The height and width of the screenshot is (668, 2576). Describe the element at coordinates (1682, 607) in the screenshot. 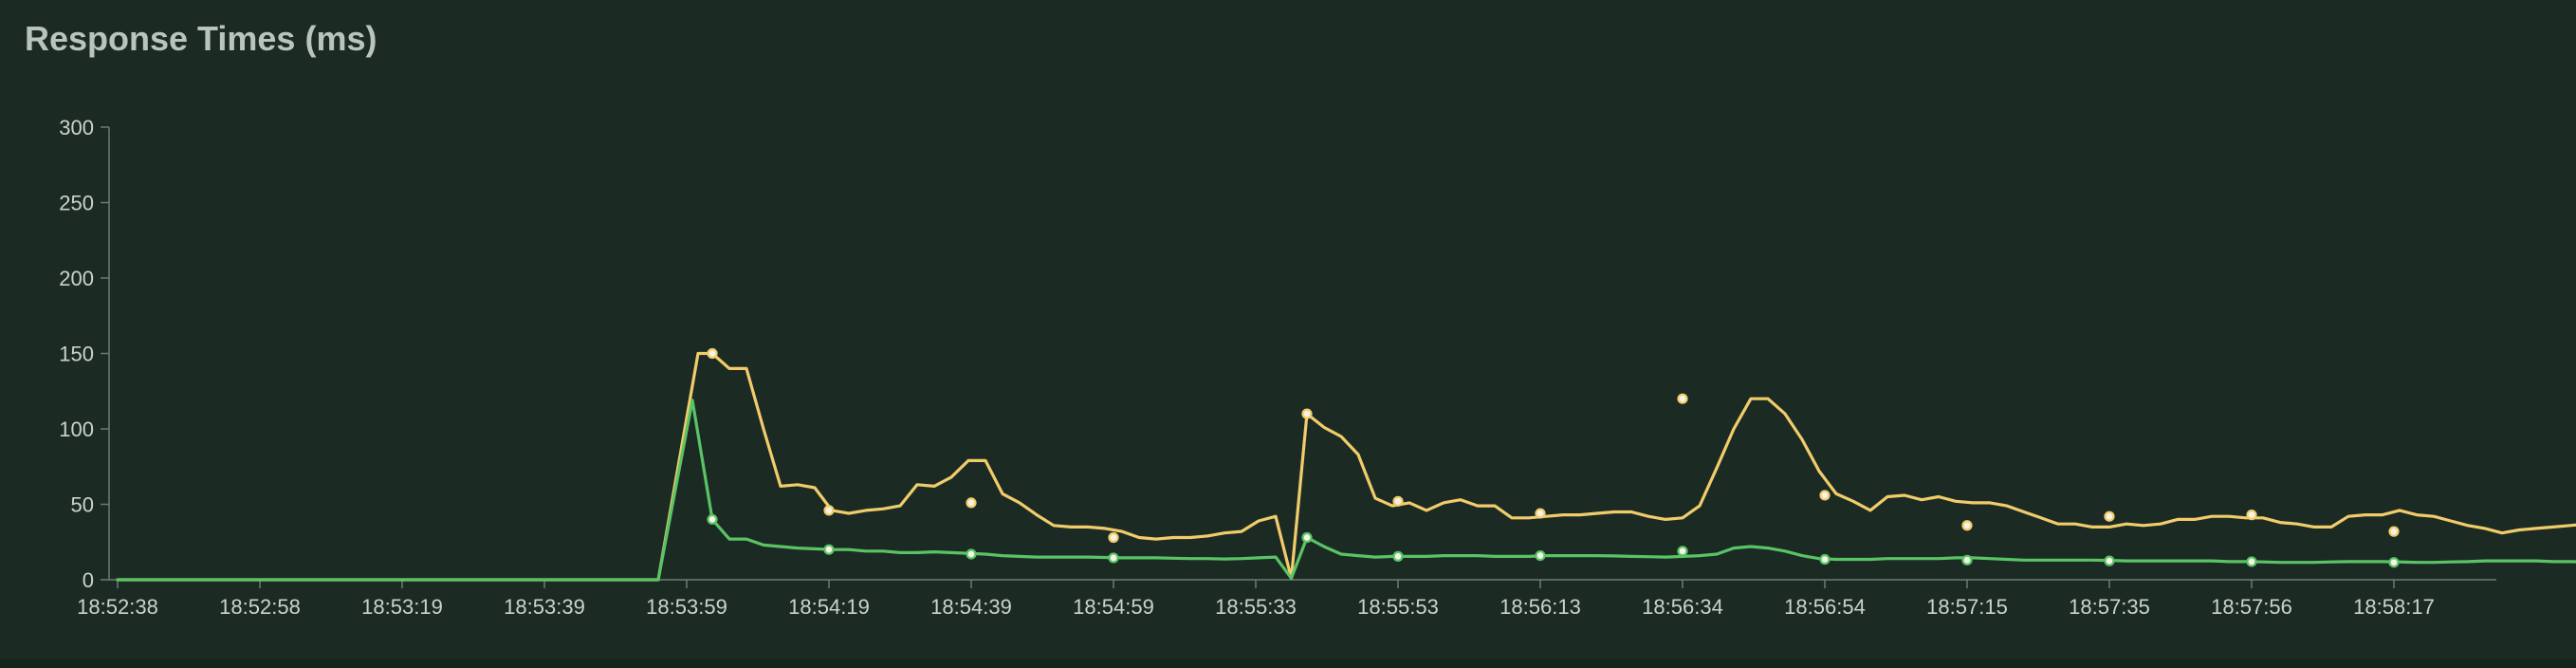

I see `x-tick-label: 18:56:34` at that location.